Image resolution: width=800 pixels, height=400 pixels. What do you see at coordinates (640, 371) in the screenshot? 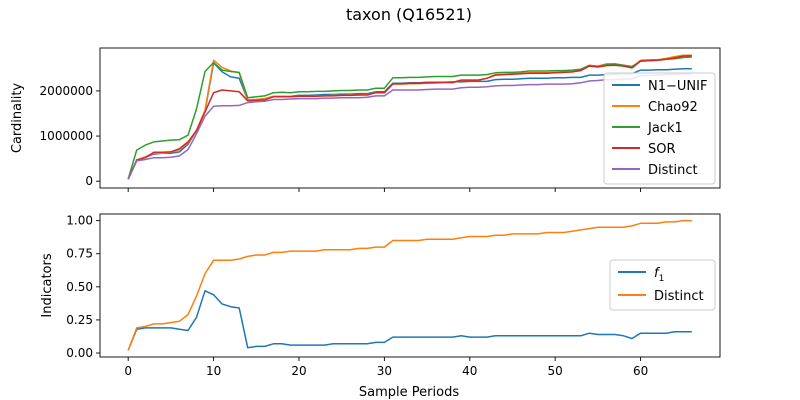
I see `indicators-x-tick-label: 60` at bounding box center [640, 371].